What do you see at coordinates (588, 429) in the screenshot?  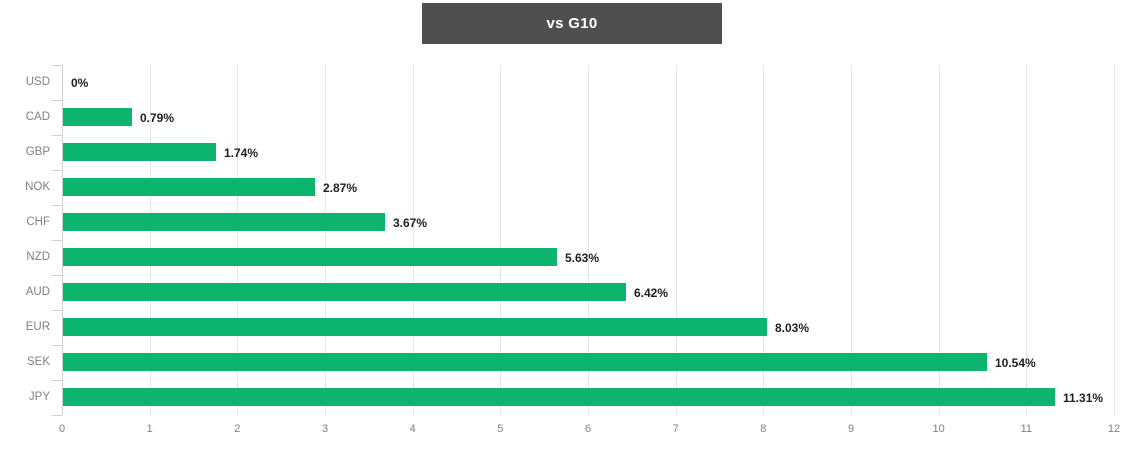 I see `x-tick-label: 6` at bounding box center [588, 429].